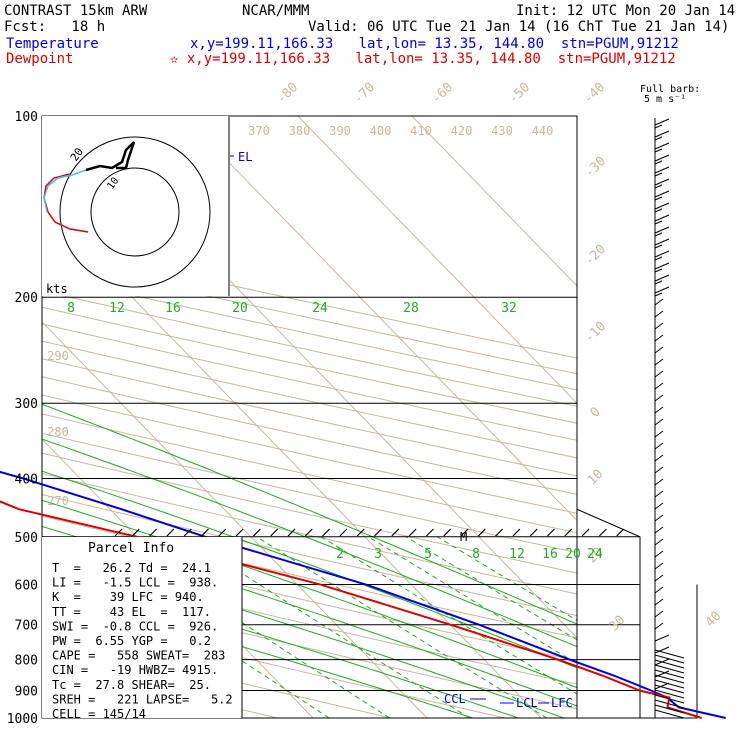 The image size is (740, 740). I want to click on theta-tick-label: 280, so click(58, 432).